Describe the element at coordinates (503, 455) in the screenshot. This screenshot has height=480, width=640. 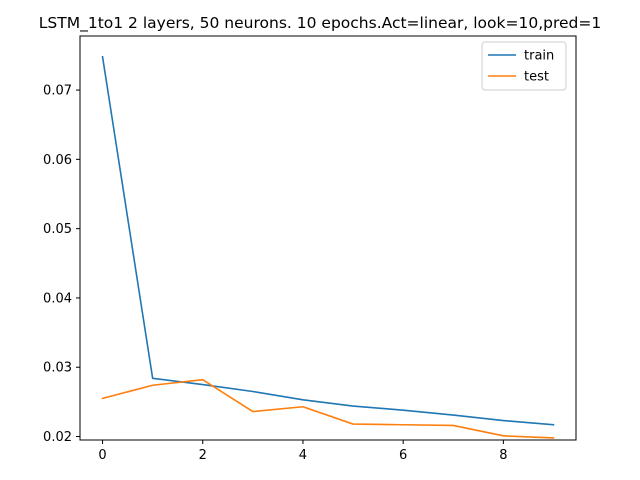
I see `x-tick-label: 8` at that location.